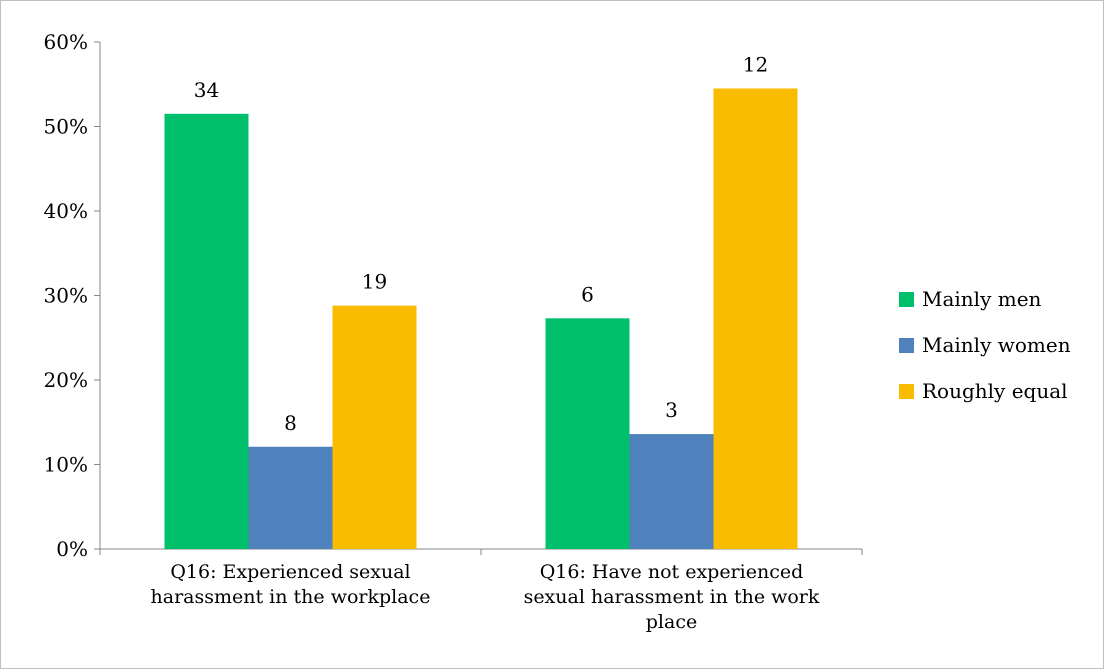  Describe the element at coordinates (72, 549) in the screenshot. I see `y-tick-label: 0%` at that location.